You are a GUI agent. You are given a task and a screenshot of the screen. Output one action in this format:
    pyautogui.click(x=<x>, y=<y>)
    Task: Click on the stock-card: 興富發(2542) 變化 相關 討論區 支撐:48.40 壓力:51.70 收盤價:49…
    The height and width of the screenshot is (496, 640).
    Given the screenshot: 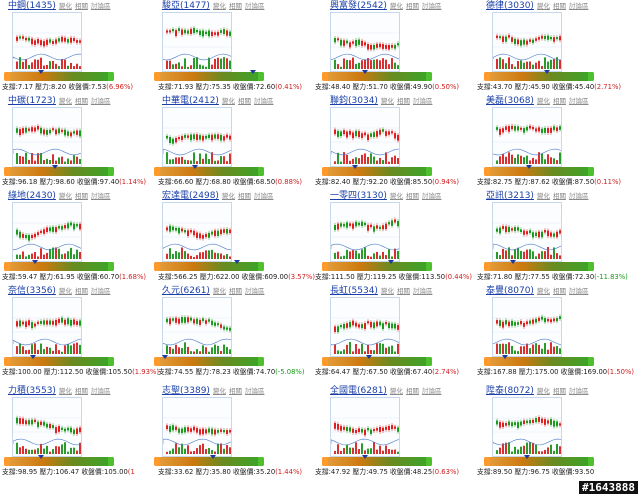 What is the action you would take?
    pyautogui.click(x=390, y=47)
    